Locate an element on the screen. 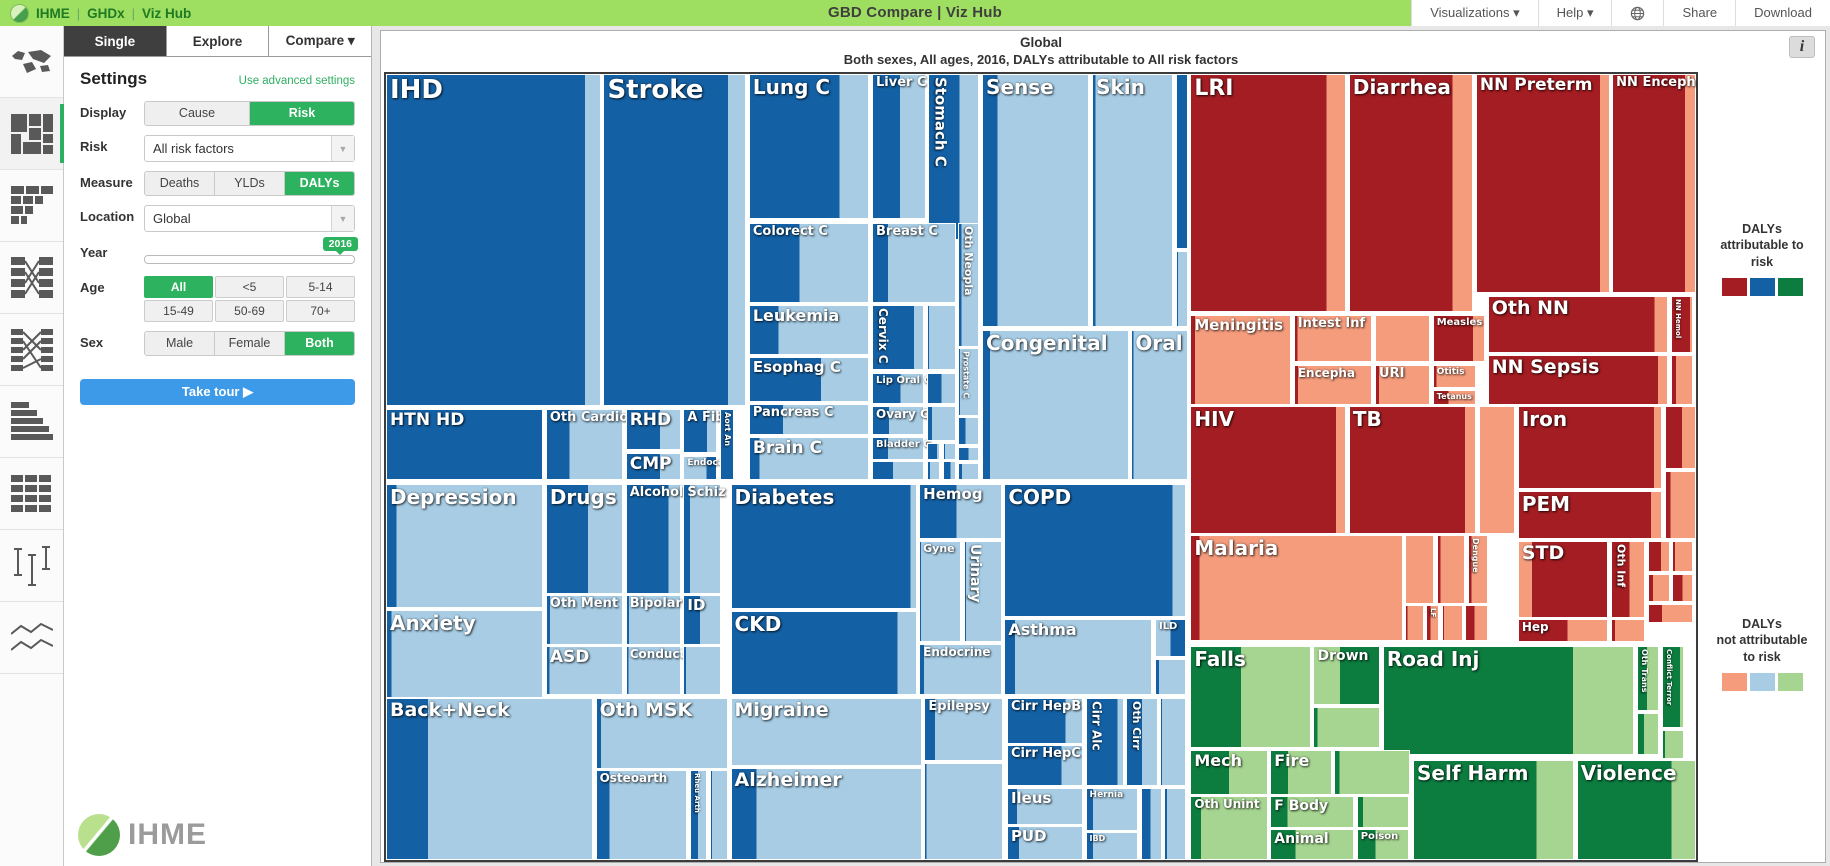  treemap-cell-malaria: Malaria is located at coordinates (1296, 588).